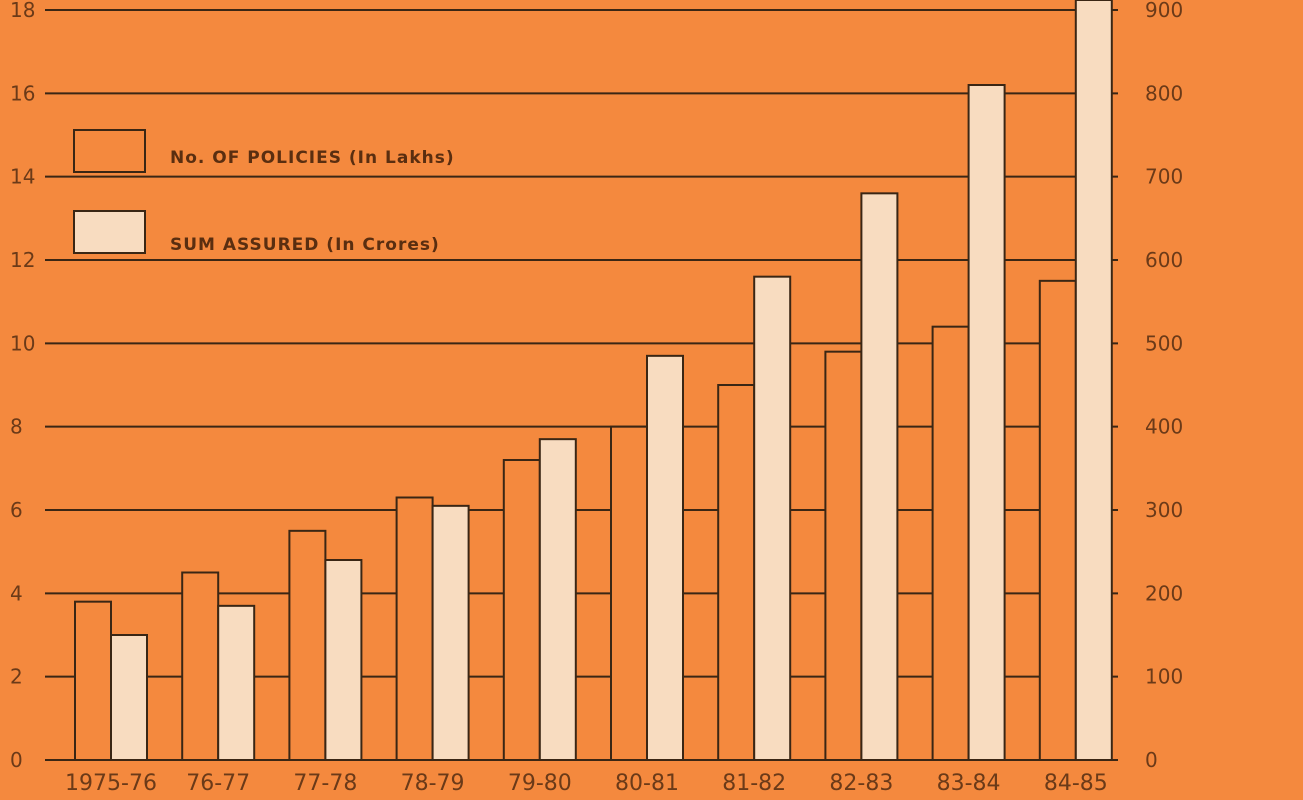  Describe the element at coordinates (861, 783) in the screenshot. I see `category-label: 82-83` at that location.